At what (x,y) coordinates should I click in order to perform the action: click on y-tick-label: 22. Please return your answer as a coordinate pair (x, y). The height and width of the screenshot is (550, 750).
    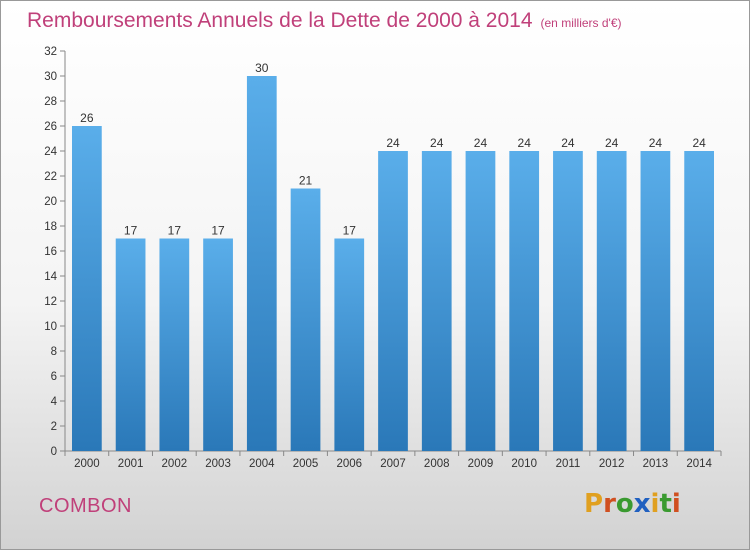
    Looking at the image, I should click on (50, 177).